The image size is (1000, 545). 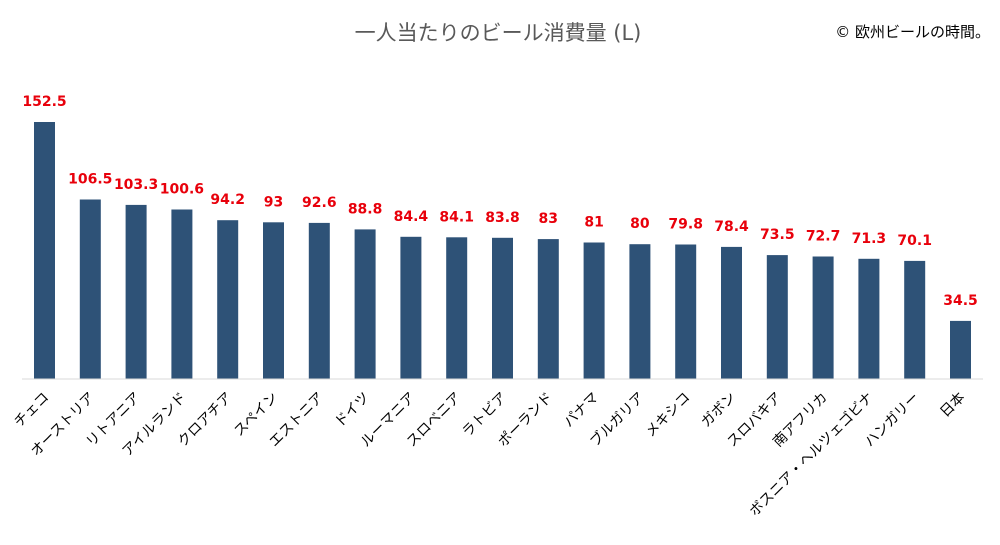 I want to click on value-label-16: 73.5, so click(x=777, y=235).